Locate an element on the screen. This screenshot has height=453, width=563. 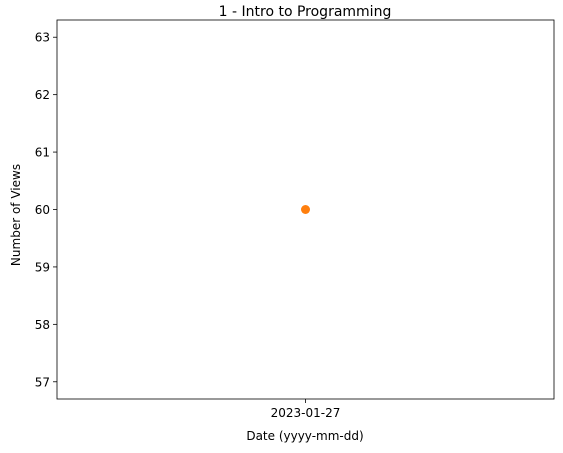
chart-title: 1 - Intro to Programming is located at coordinates (305, 12).